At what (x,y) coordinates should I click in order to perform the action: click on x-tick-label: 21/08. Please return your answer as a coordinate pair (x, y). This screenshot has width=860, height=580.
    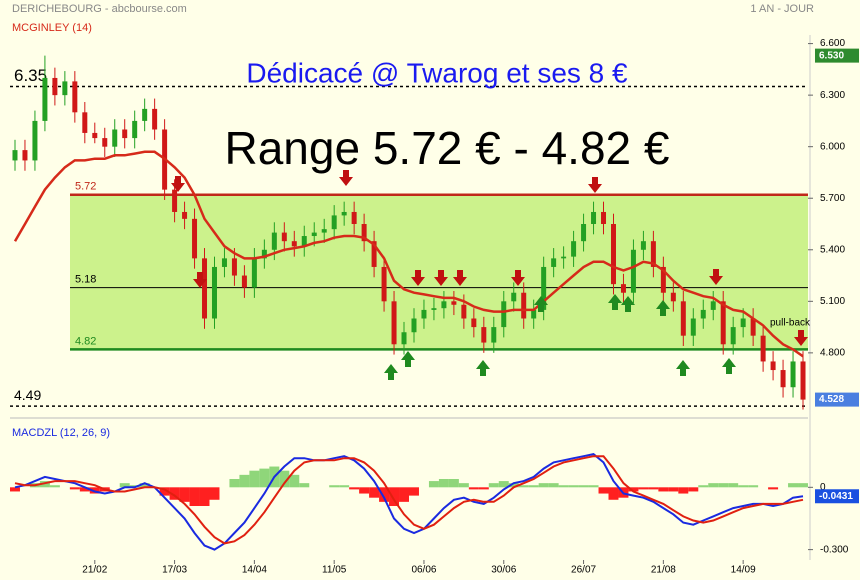
    Looking at the image, I should click on (663, 570).